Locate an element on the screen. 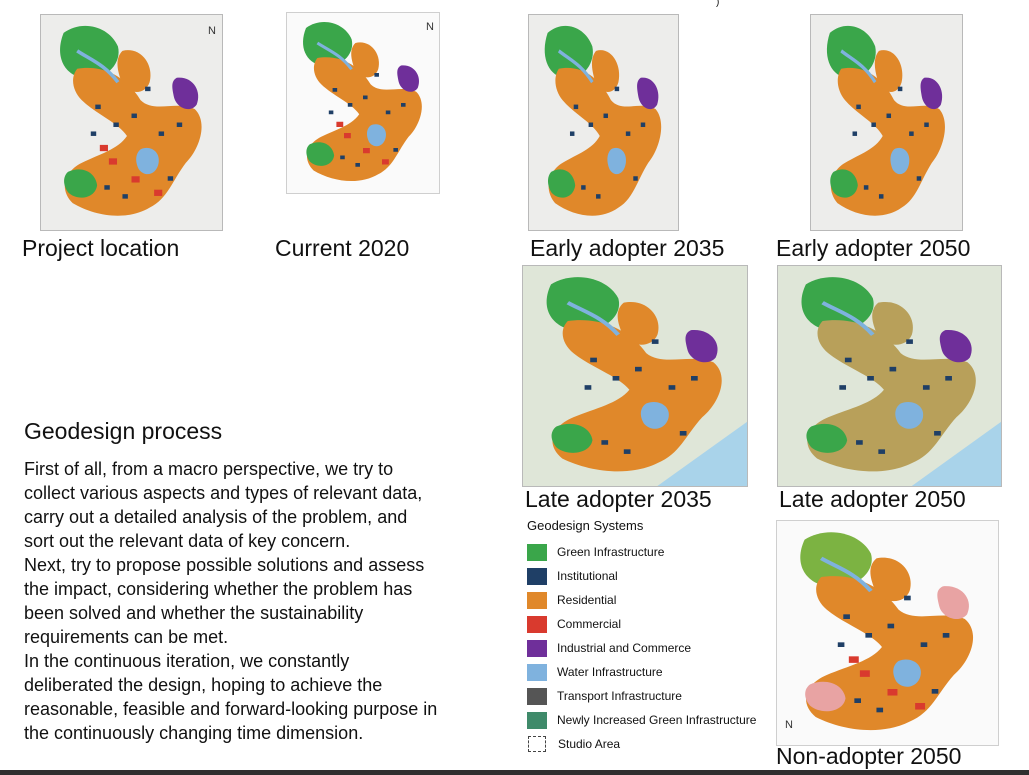  map-early-adopter-2035 is located at coordinates (603, 122).